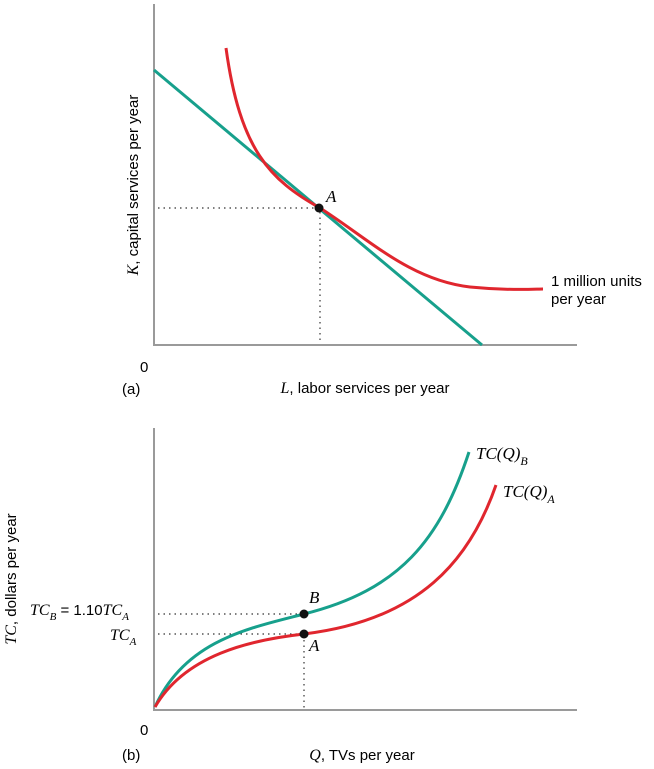 The height and width of the screenshot is (769, 654). What do you see at coordinates (331, 196) in the screenshot?
I see `panel-a-point-a-label: A` at bounding box center [331, 196].